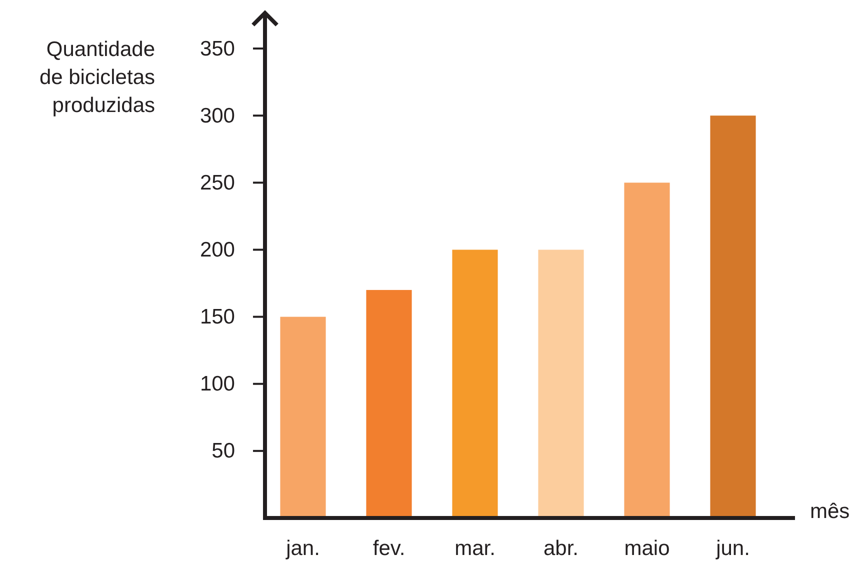 This screenshot has height=563, width=860. I want to click on x-tick-label: jan., so click(302, 548).